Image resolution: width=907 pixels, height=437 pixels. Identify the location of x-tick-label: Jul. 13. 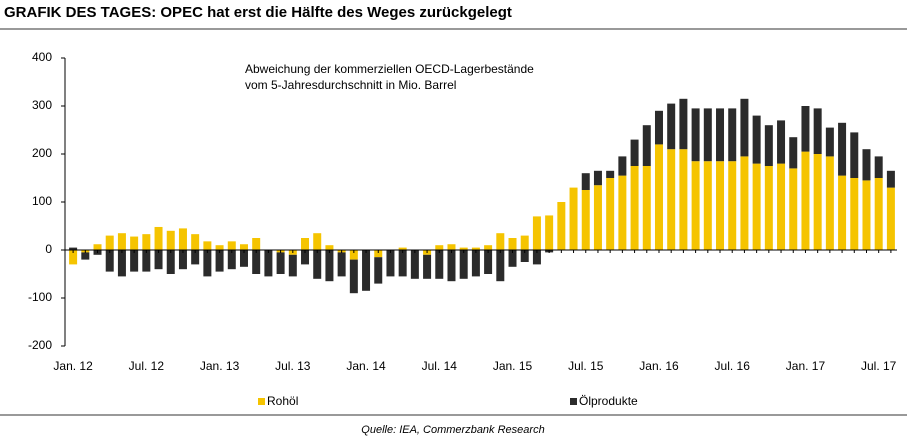
(293, 366).